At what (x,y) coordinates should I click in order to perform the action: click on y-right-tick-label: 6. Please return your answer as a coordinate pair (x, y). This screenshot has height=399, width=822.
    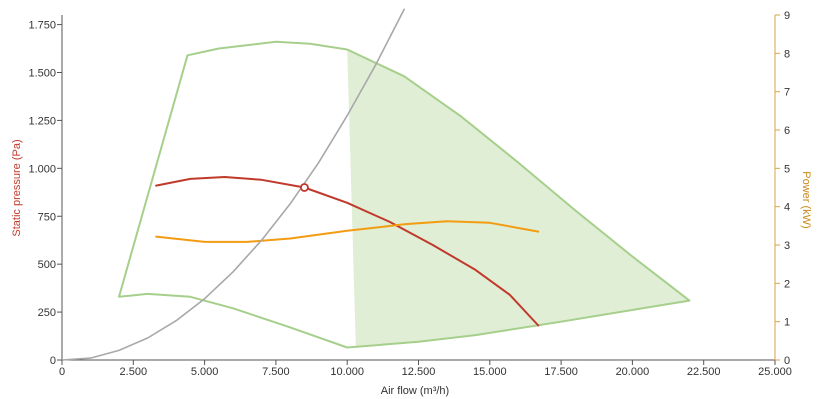
    Looking at the image, I should click on (787, 131).